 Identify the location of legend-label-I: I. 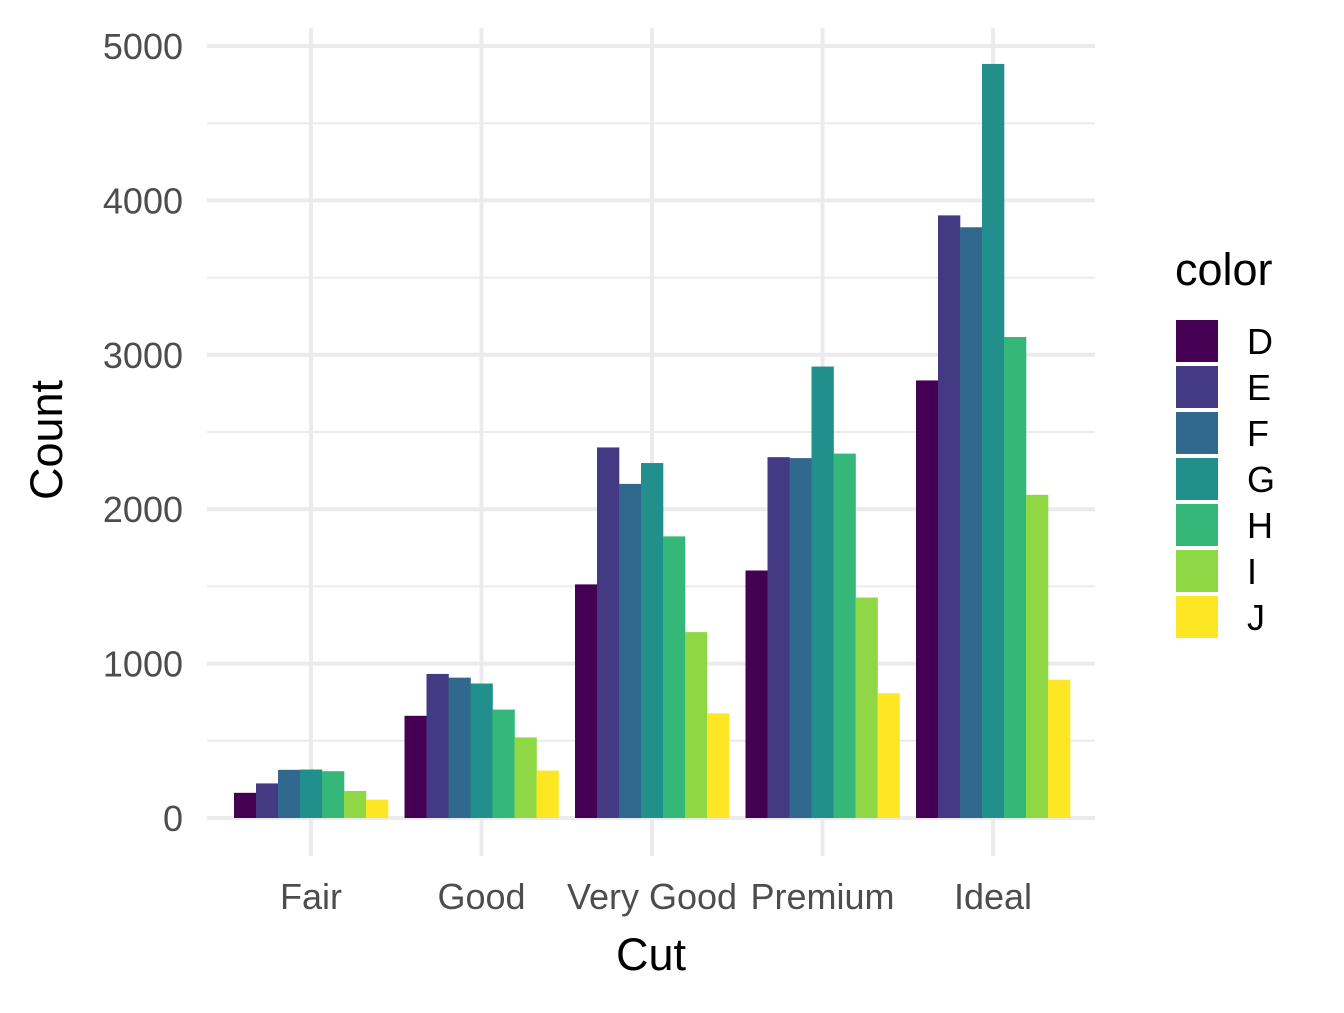
(1252, 571).